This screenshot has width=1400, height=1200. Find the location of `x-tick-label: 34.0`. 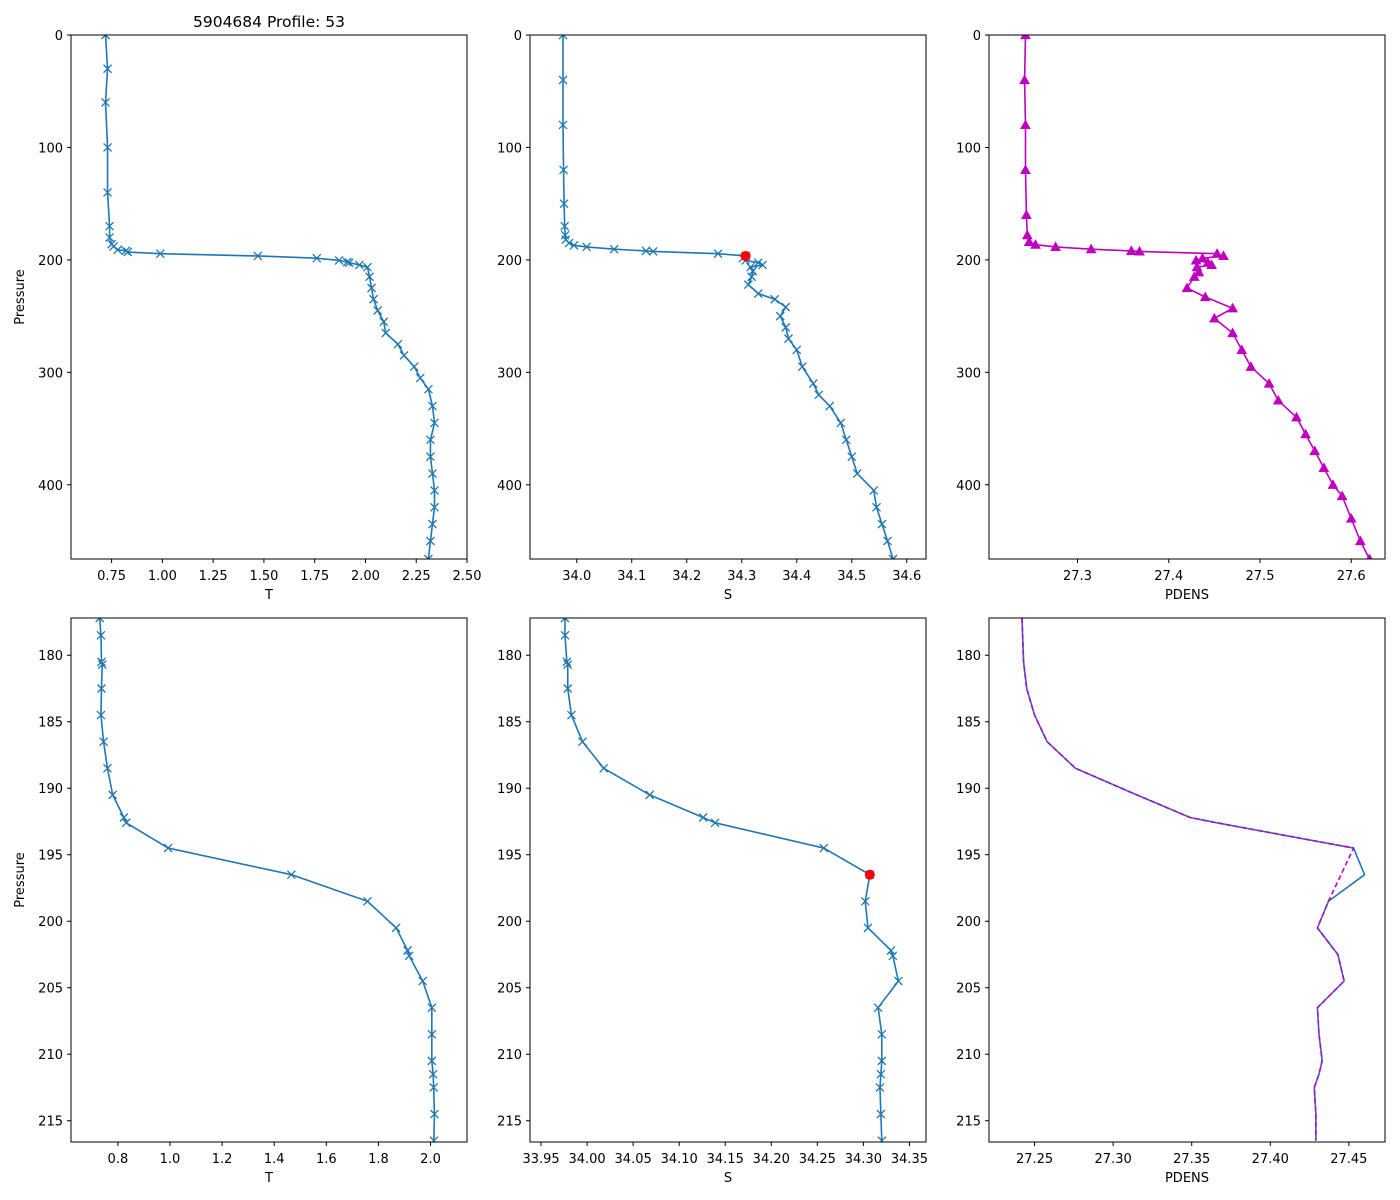

x-tick-label: 34.0 is located at coordinates (576, 576).